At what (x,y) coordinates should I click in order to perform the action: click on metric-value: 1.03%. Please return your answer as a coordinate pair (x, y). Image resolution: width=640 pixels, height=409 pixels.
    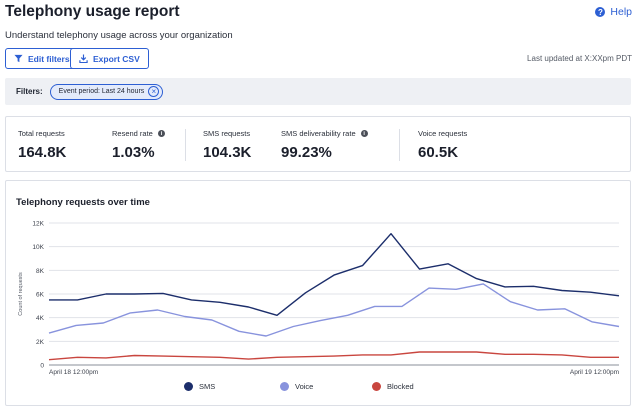
    Looking at the image, I should click on (133, 152).